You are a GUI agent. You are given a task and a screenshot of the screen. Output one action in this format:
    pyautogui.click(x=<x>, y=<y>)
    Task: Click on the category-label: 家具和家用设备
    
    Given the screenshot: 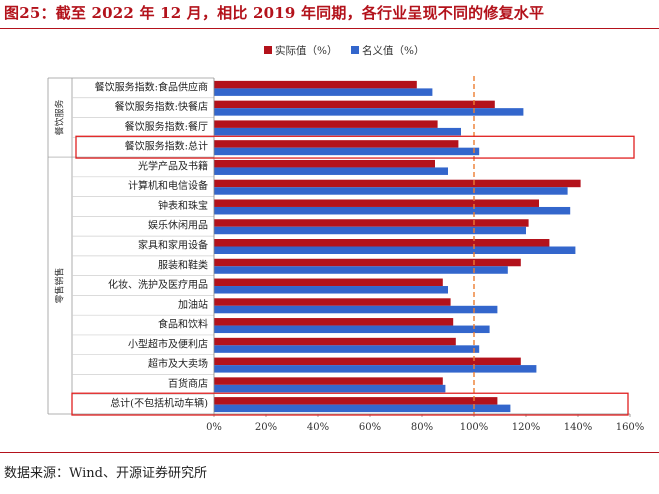 What is the action you would take?
    pyautogui.click(x=173, y=245)
    